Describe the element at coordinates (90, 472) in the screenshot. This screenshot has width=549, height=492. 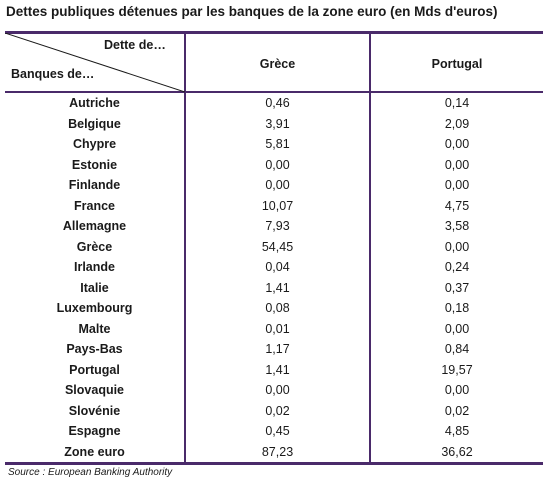
I see `source-note: Source : European Banking Authority` at that location.